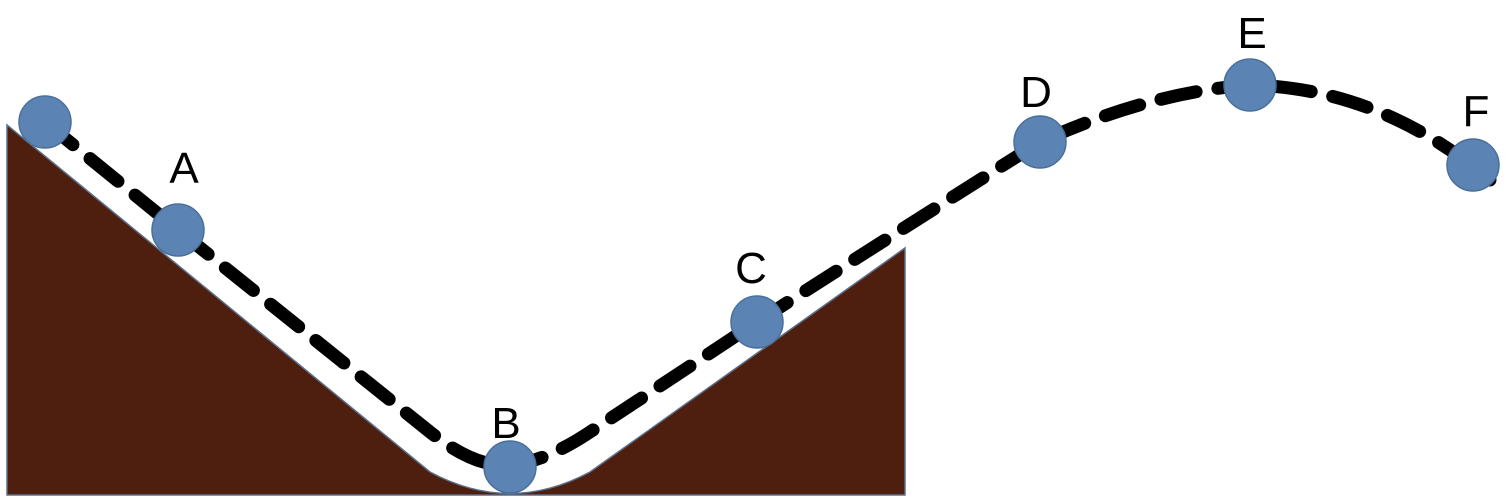  I want to click on label-e: E, so click(1251, 33).